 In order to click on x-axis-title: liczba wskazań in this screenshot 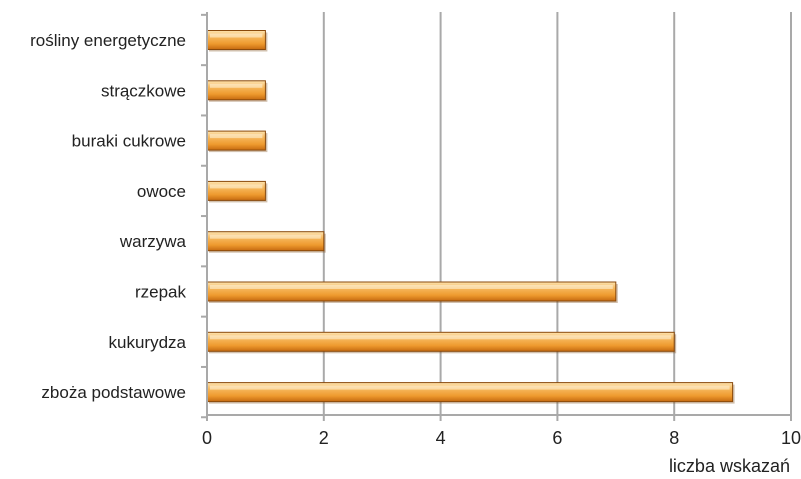, I will do `click(729, 466)`.